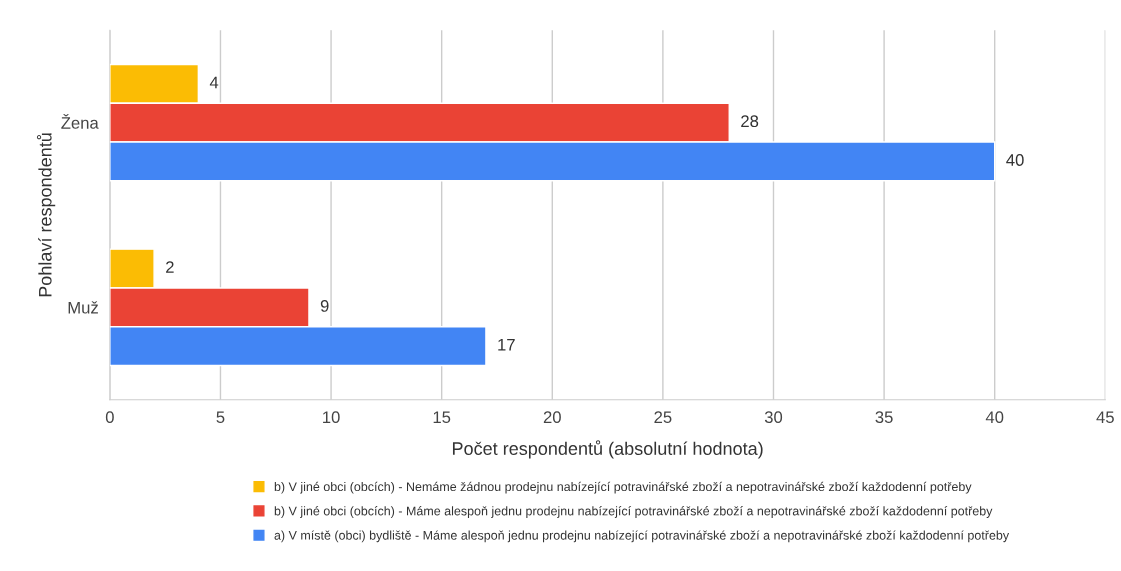 The width and height of the screenshot is (1121, 571). I want to click on x-tick-label: 30, so click(773, 417).